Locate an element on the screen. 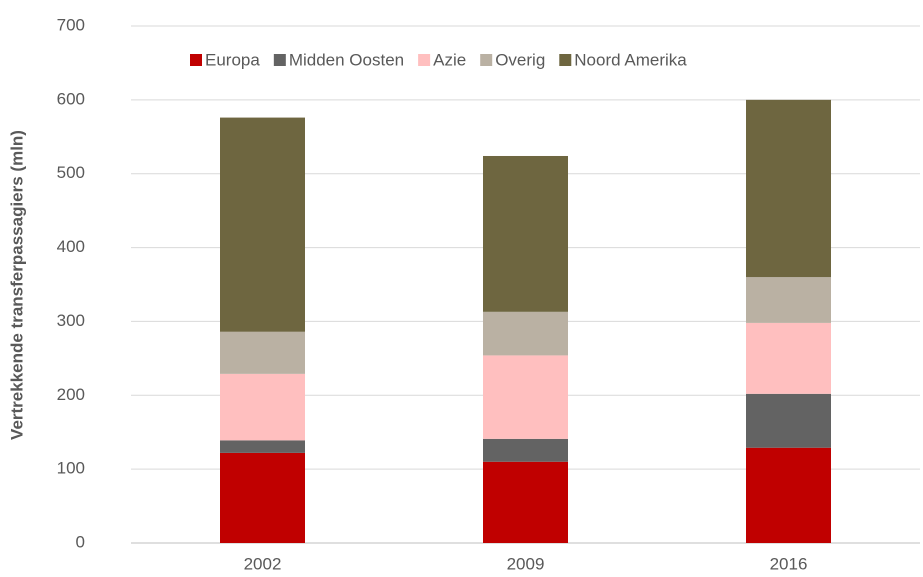 The image size is (923, 577). y-tick-label: 300 is located at coordinates (71, 320).